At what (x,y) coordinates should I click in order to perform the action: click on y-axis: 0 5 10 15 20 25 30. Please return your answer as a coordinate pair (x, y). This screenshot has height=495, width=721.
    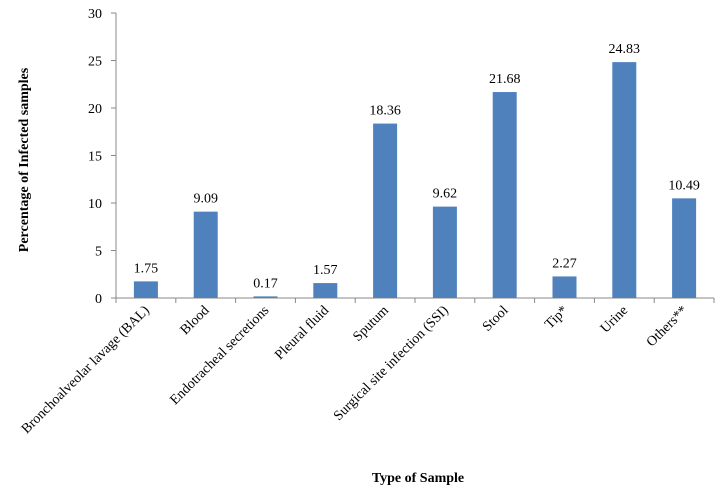
    Looking at the image, I should click on (102, 157).